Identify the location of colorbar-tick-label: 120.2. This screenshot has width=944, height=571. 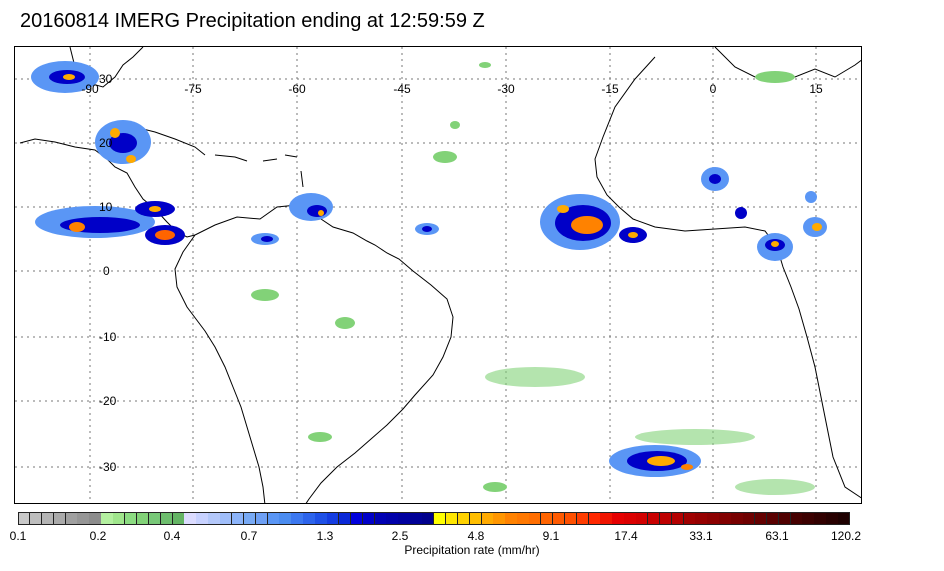
(846, 536).